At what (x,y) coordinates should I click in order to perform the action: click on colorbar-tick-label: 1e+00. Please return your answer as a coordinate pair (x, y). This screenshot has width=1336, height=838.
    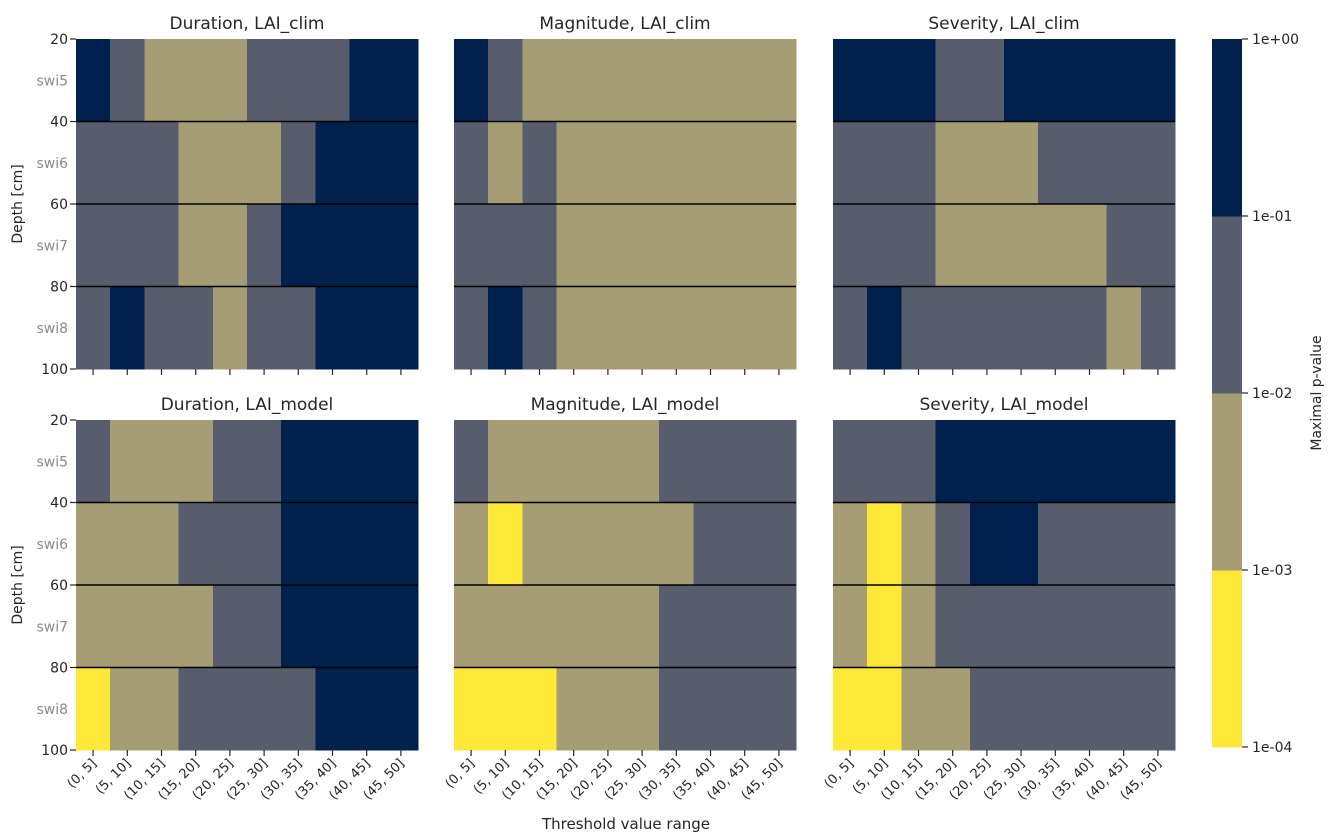
    Looking at the image, I should click on (1275, 40).